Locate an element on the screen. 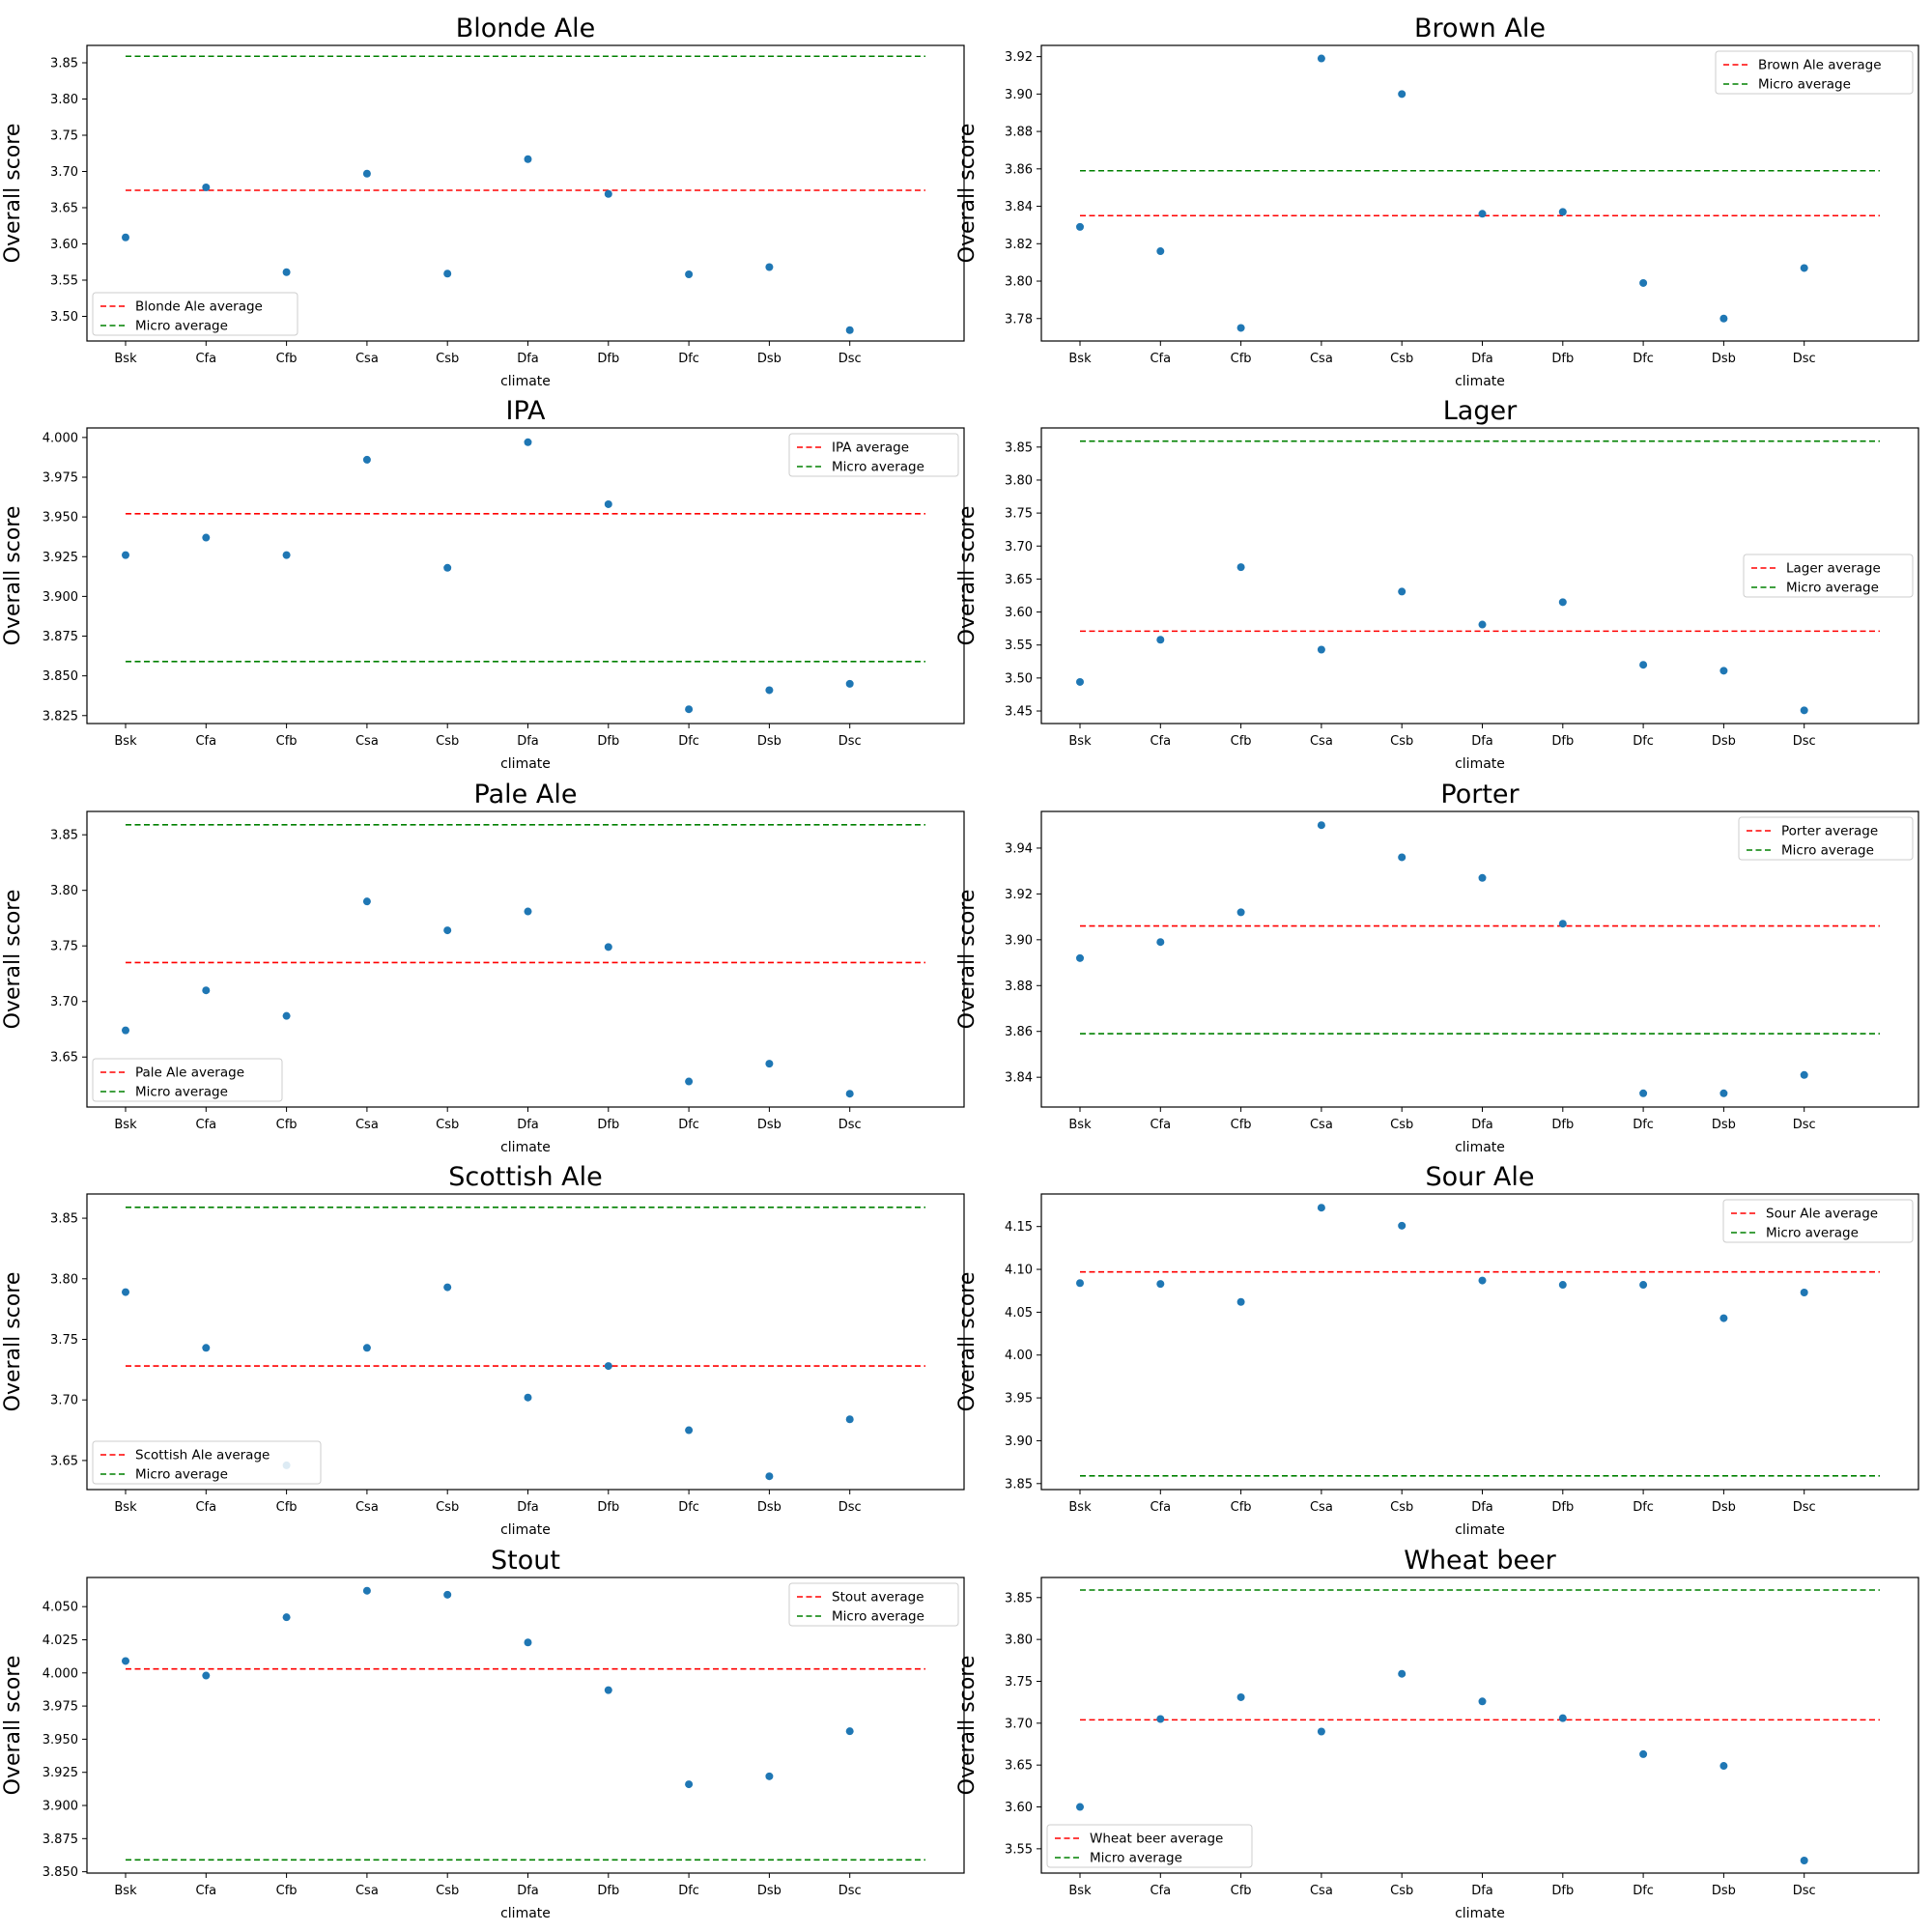  y-tick-label: 4.000 is located at coordinates (60, 1673).